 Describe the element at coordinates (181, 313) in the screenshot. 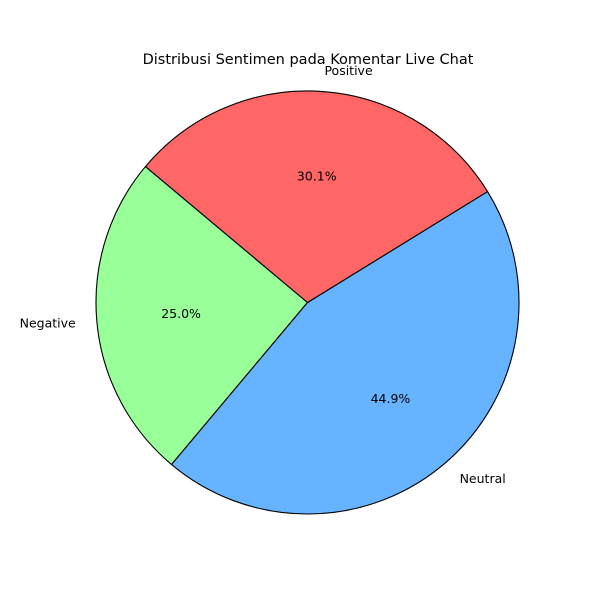

I see `pie-percent-label-negative: 25.0%` at that location.